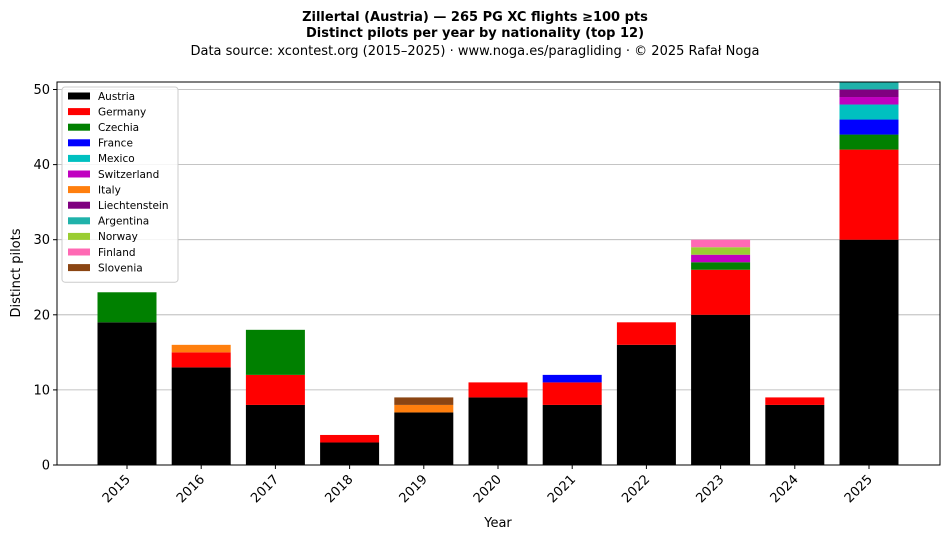 The height and width of the screenshot is (539, 950). What do you see at coordinates (115, 144) in the screenshot?
I see `legend-entry: France` at bounding box center [115, 144].